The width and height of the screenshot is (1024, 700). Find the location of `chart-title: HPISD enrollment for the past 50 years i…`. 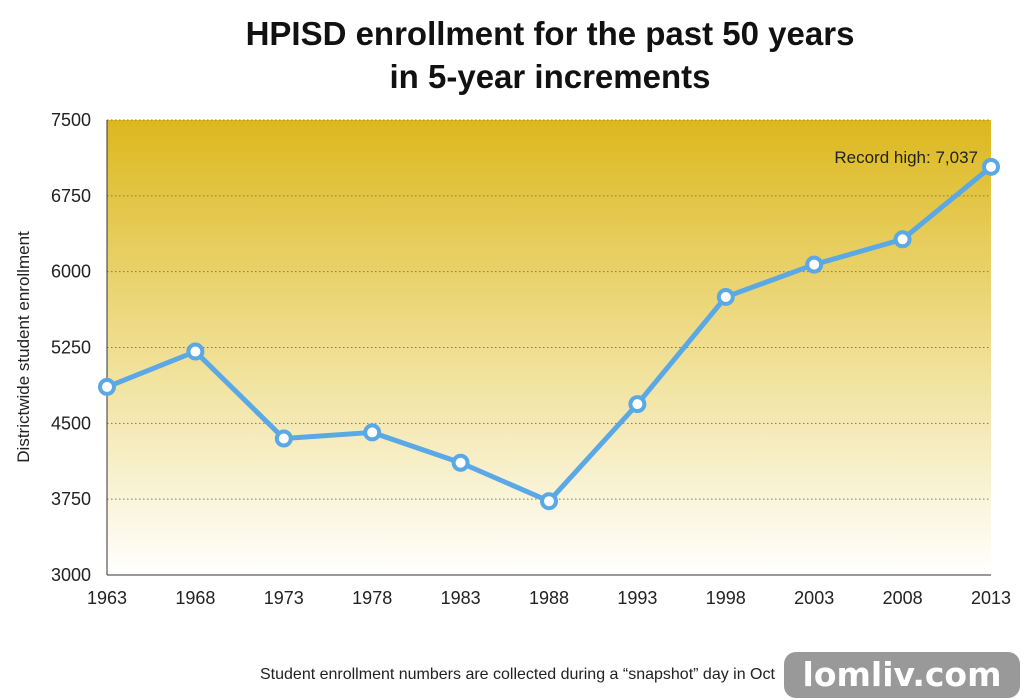

chart-title: HPISD enrollment for the past 50 years i… is located at coordinates (512, 55).